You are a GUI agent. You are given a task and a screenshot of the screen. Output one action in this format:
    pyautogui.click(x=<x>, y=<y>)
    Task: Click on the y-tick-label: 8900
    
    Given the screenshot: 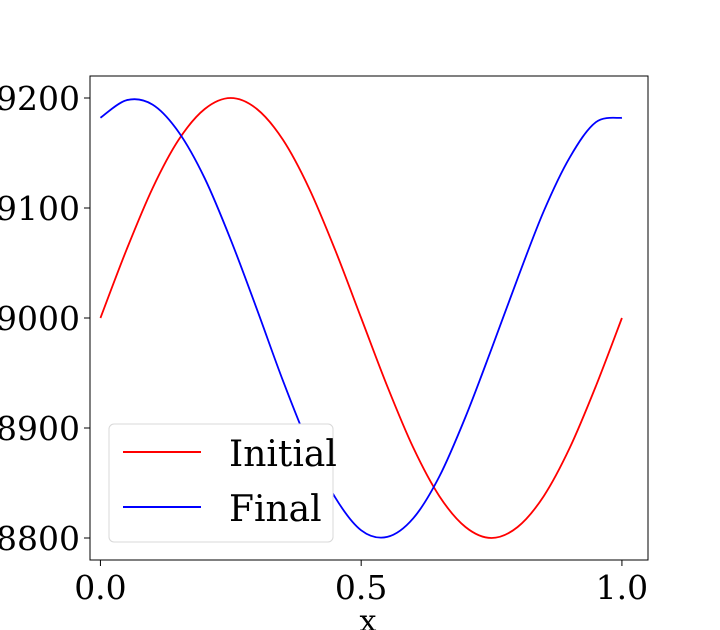 What is the action you would take?
    pyautogui.click(x=40, y=428)
    